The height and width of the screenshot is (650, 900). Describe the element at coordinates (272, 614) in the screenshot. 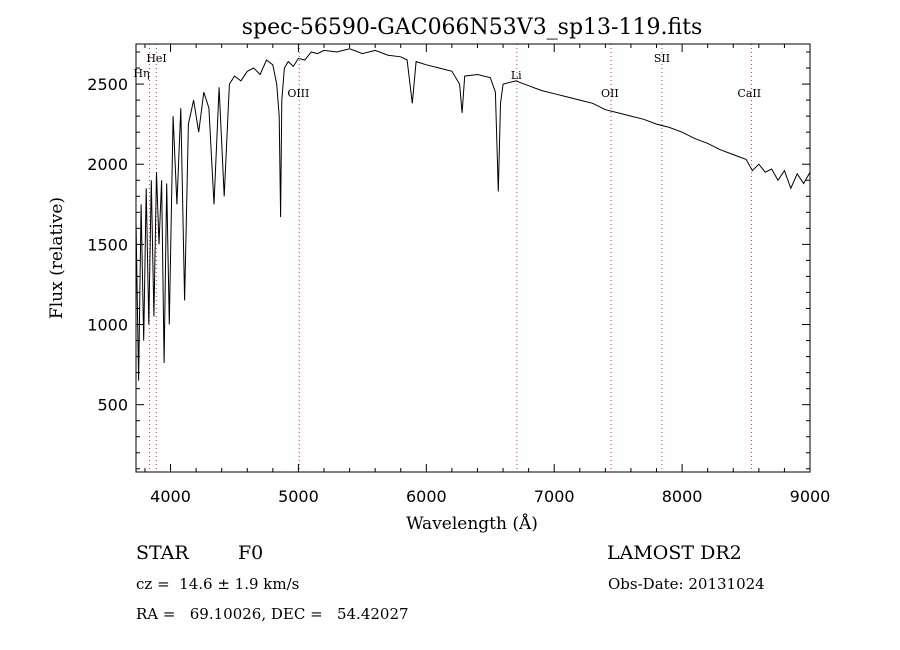

I see `sky-coordinates: RA = 69.10026, DEC = 54.42027` at that location.